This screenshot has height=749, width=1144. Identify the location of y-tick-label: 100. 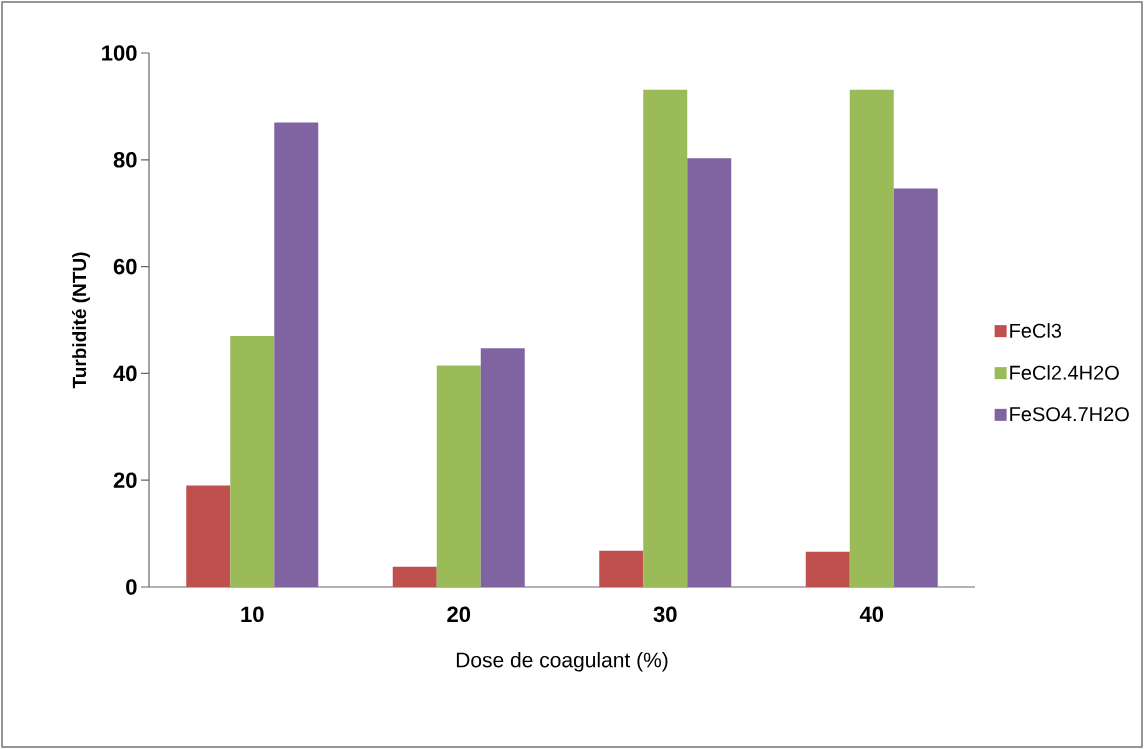
(119, 53).